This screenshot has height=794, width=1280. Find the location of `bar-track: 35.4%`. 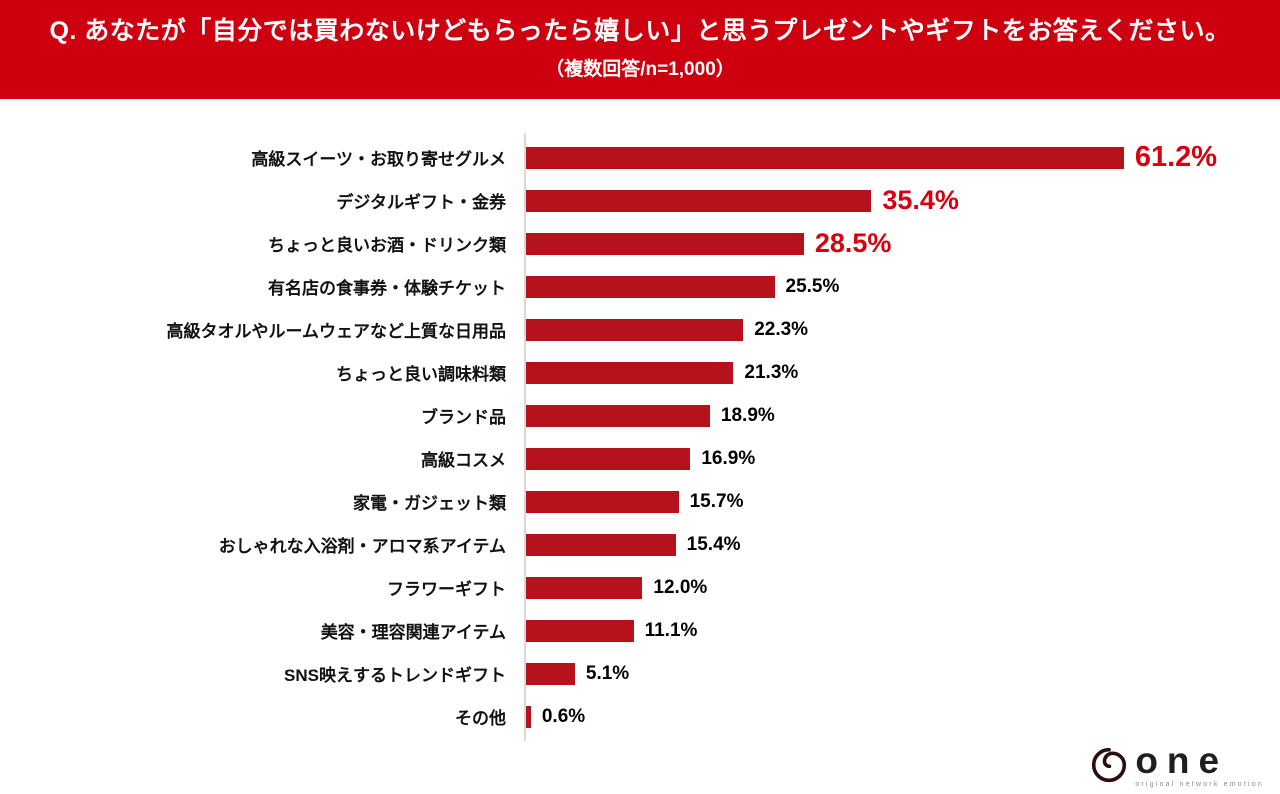

bar-track: 35.4% is located at coordinates (742, 200).